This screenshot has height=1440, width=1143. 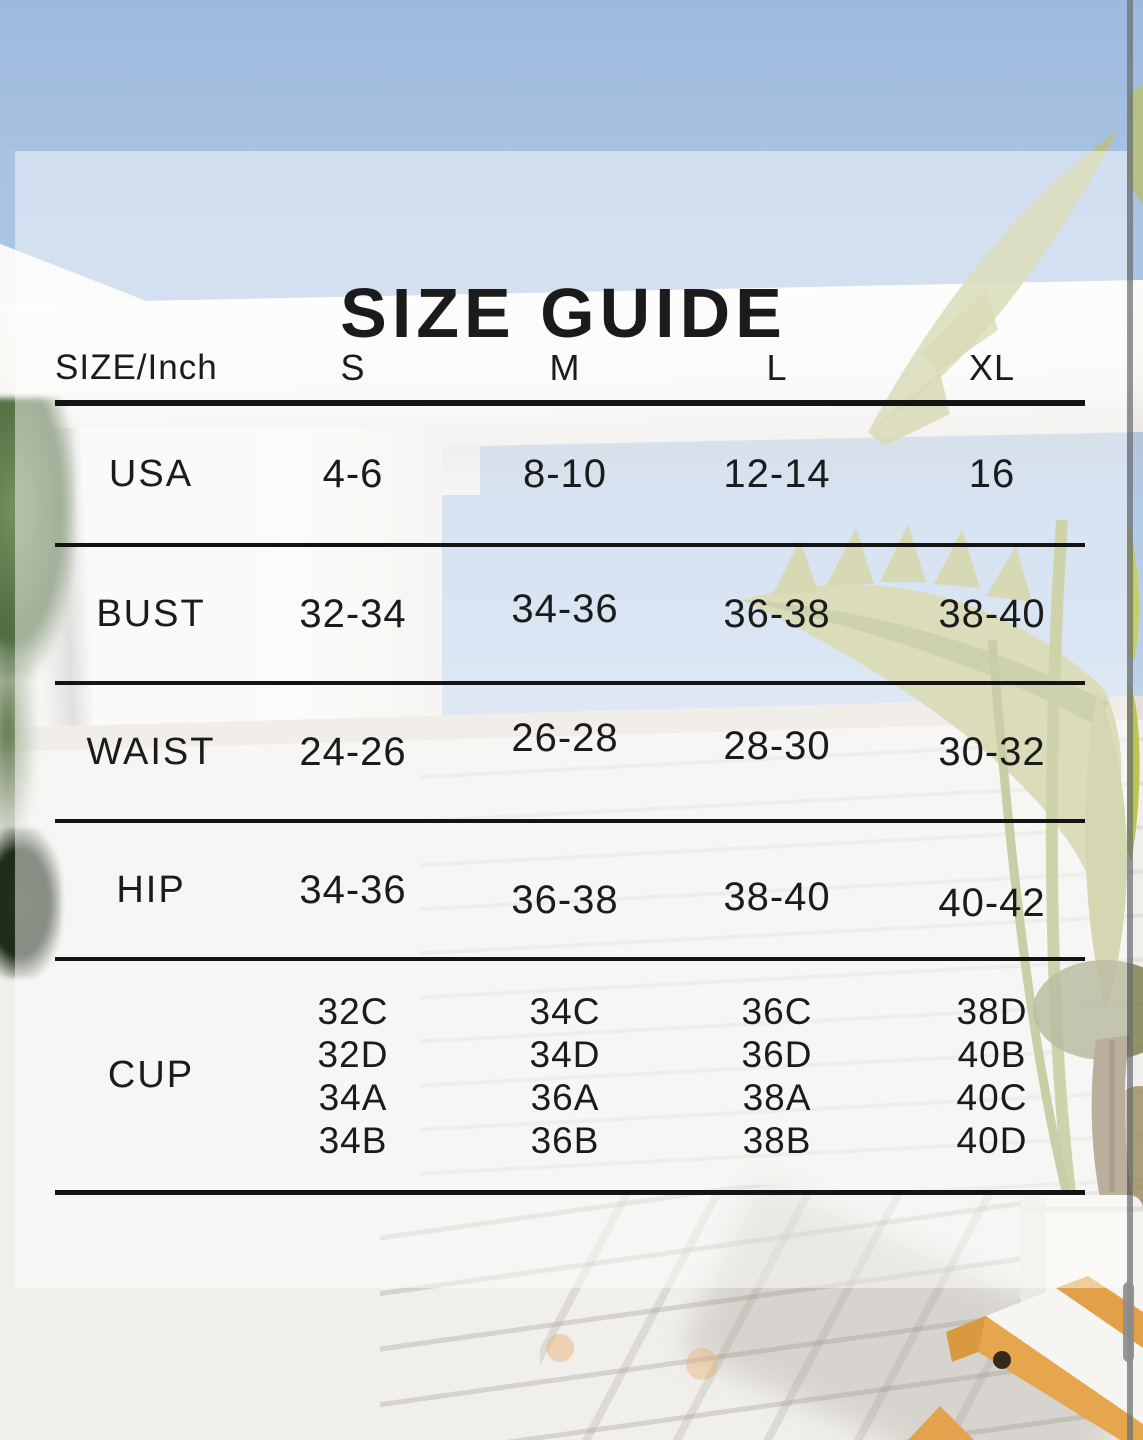 I want to click on row-label-hip: HIP, so click(x=151, y=889).